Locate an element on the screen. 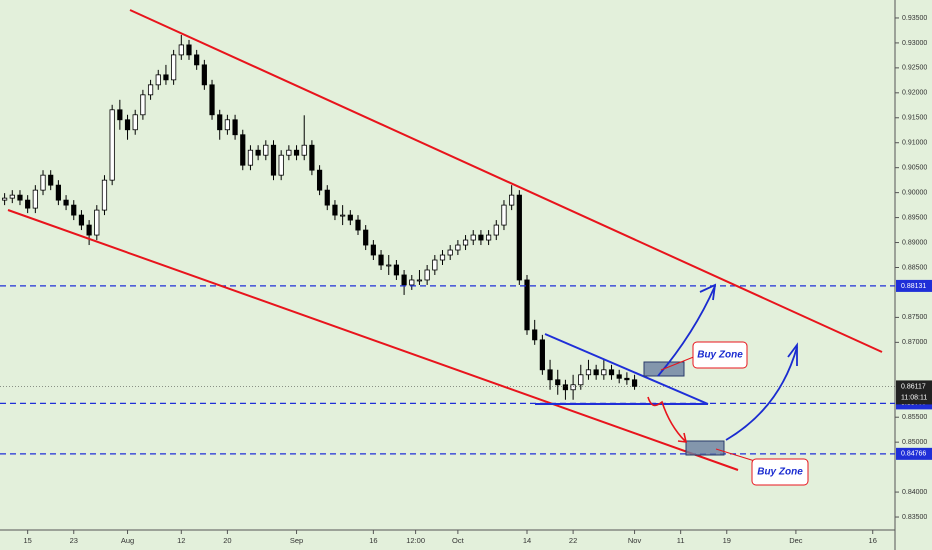  y-tick-label: 0.89500 is located at coordinates (914, 217).